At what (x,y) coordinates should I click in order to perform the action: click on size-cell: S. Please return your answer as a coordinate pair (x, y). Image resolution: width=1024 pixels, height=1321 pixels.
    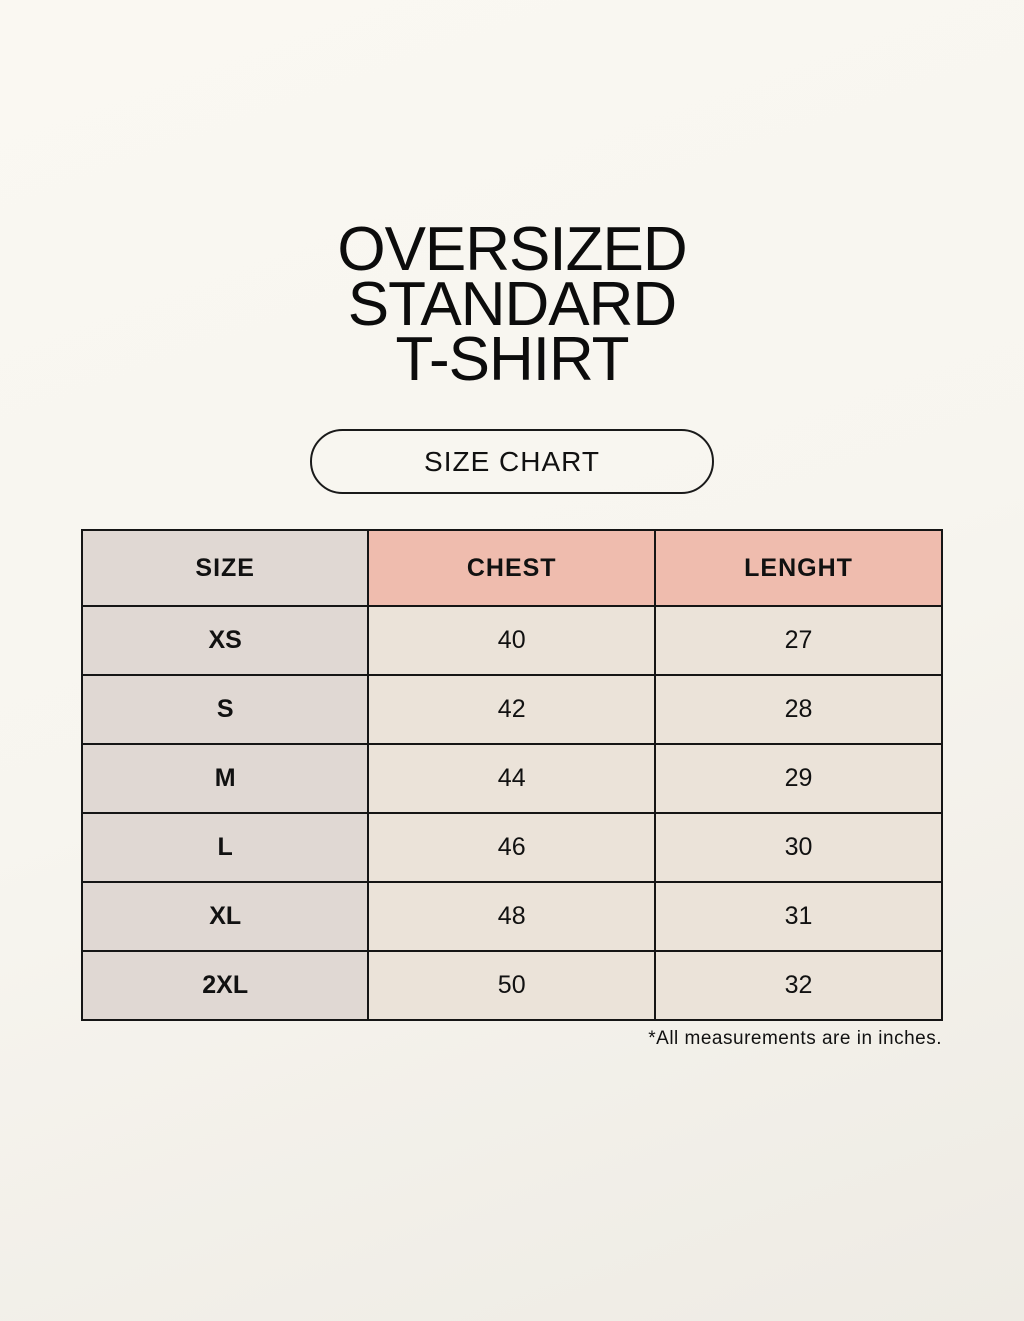
    Looking at the image, I should click on (225, 709).